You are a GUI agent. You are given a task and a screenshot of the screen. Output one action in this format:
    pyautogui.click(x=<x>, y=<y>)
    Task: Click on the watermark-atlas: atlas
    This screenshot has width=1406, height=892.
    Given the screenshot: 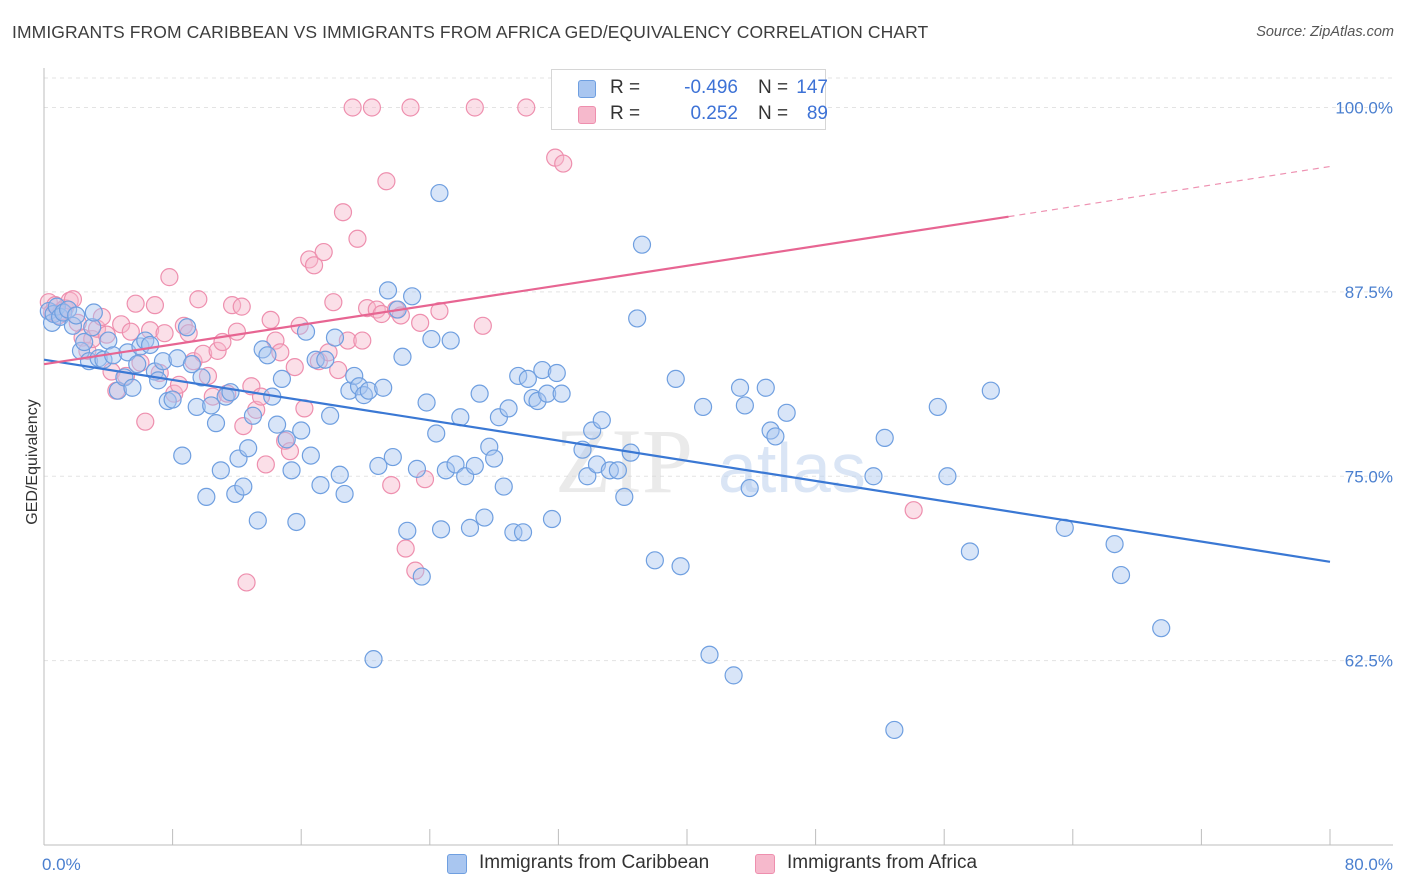 What is the action you would take?
    pyautogui.click(x=792, y=468)
    